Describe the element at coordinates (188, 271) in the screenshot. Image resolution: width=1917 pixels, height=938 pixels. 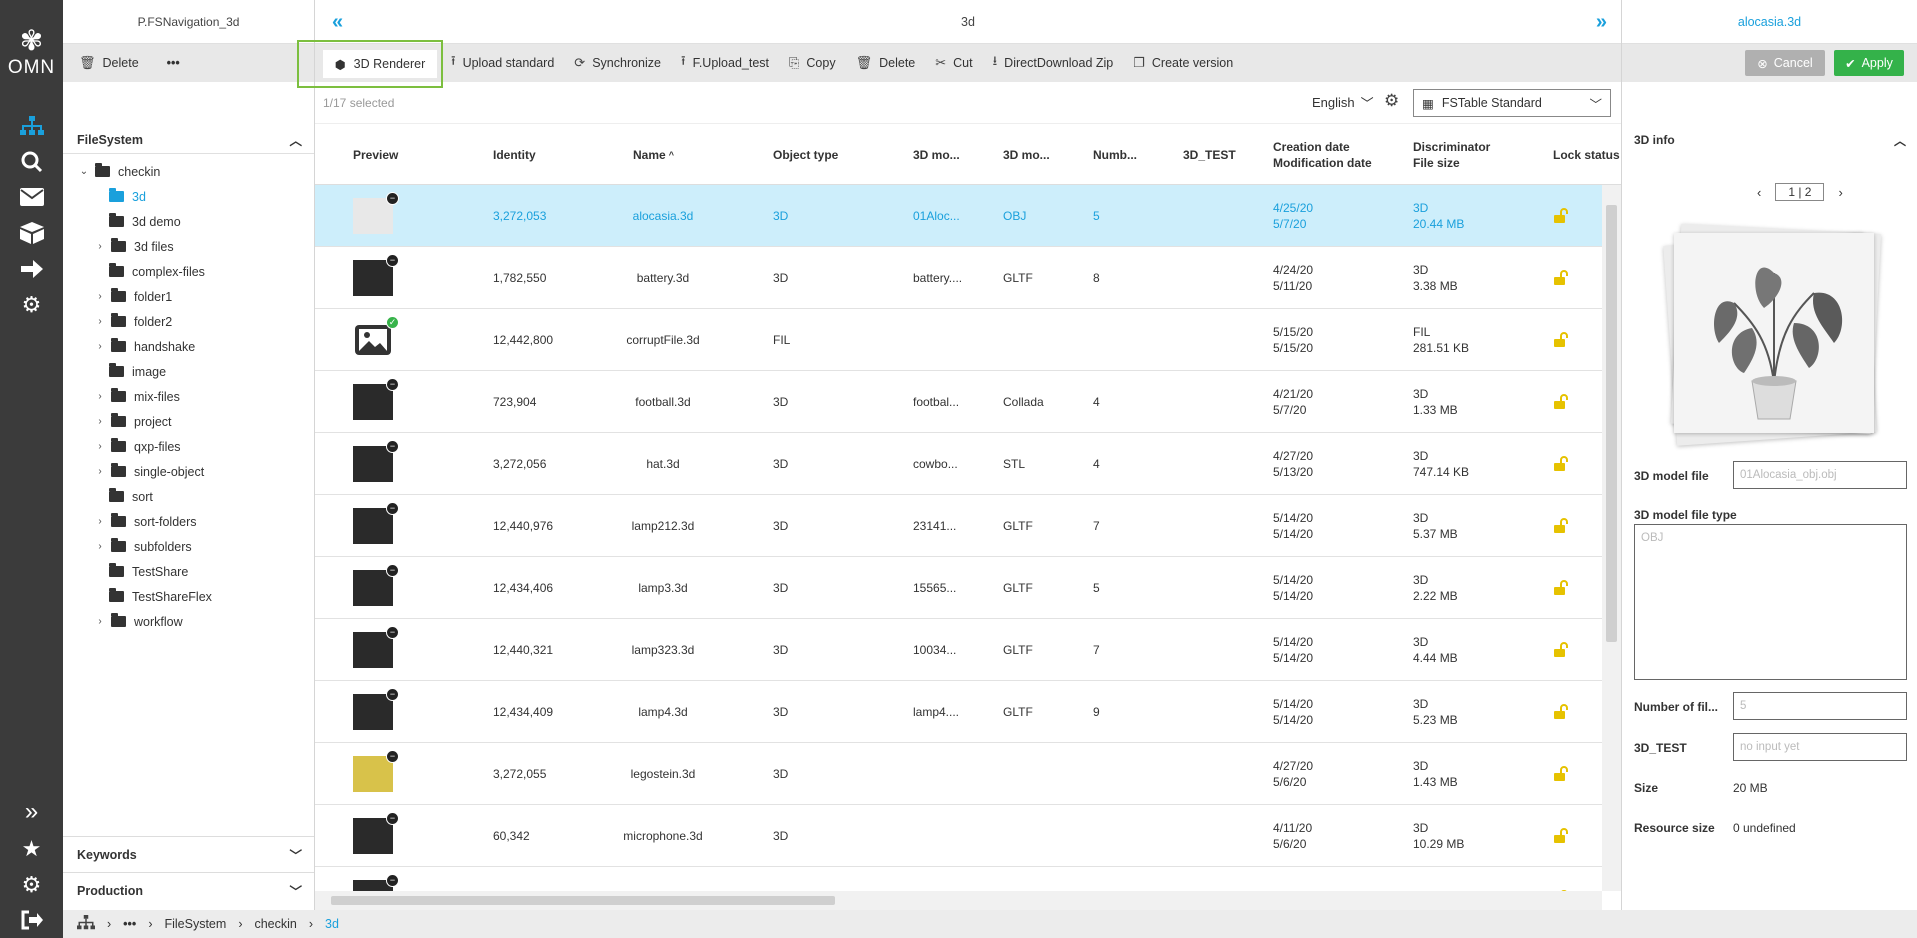
I see `tree-node: complex-files` at that location.